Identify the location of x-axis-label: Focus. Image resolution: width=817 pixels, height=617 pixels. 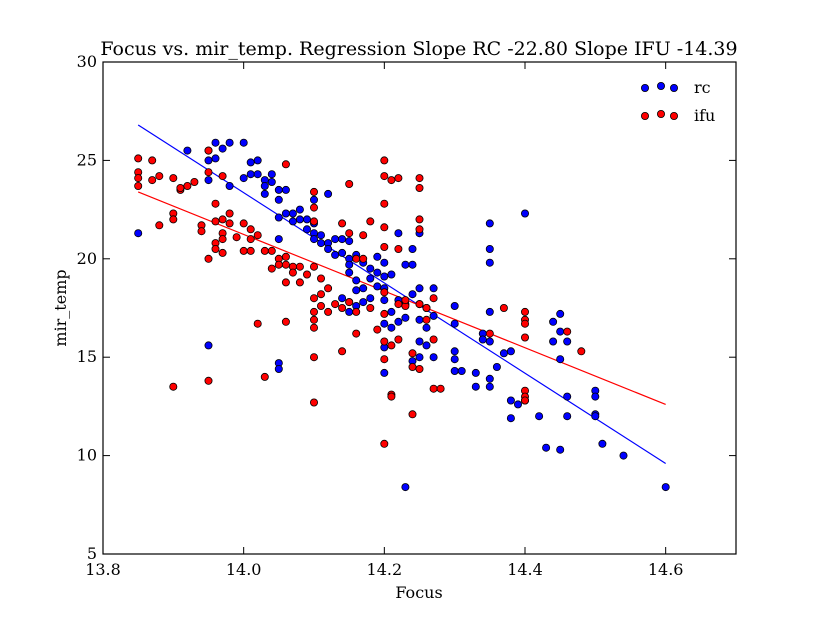
(418, 592).